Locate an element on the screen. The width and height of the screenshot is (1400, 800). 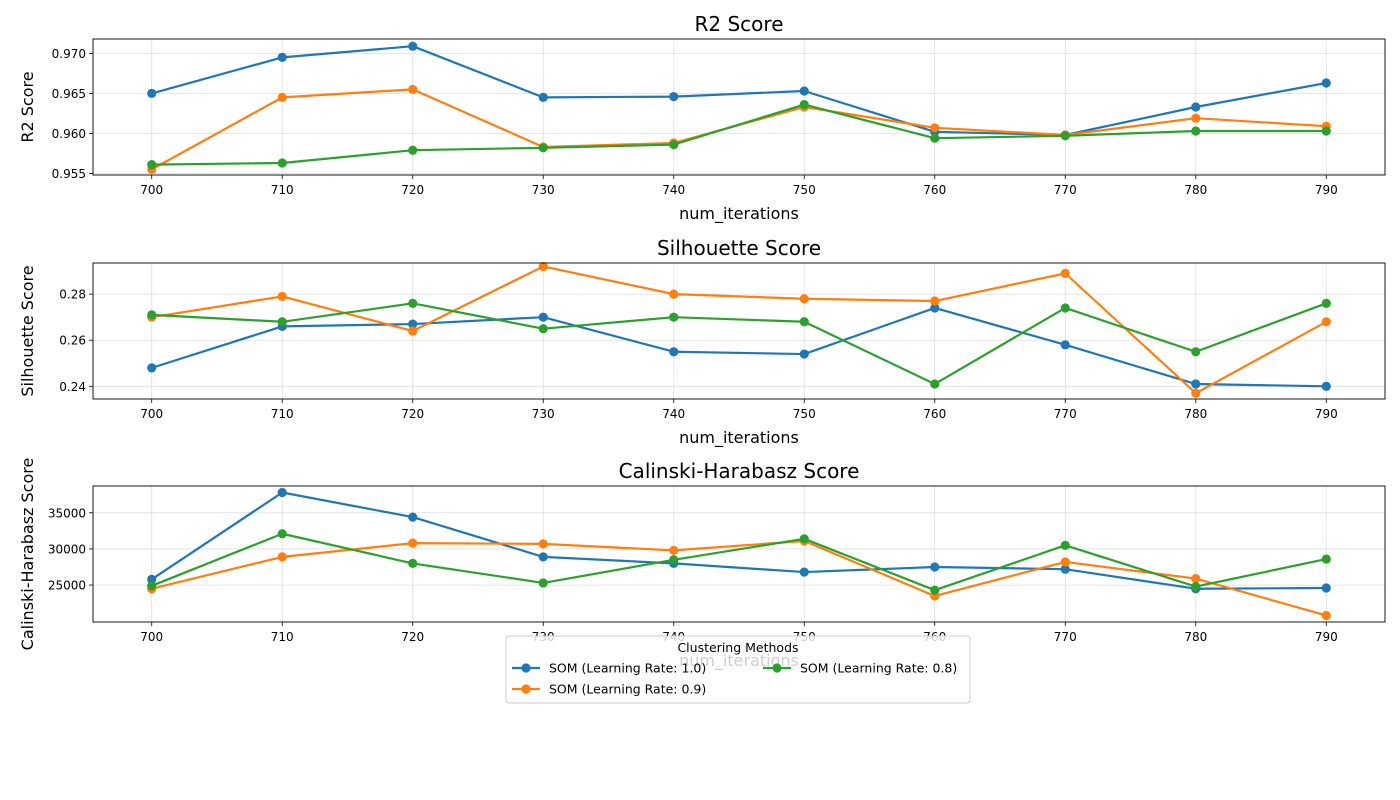
y-tick-label: 30000 is located at coordinates (67, 549).